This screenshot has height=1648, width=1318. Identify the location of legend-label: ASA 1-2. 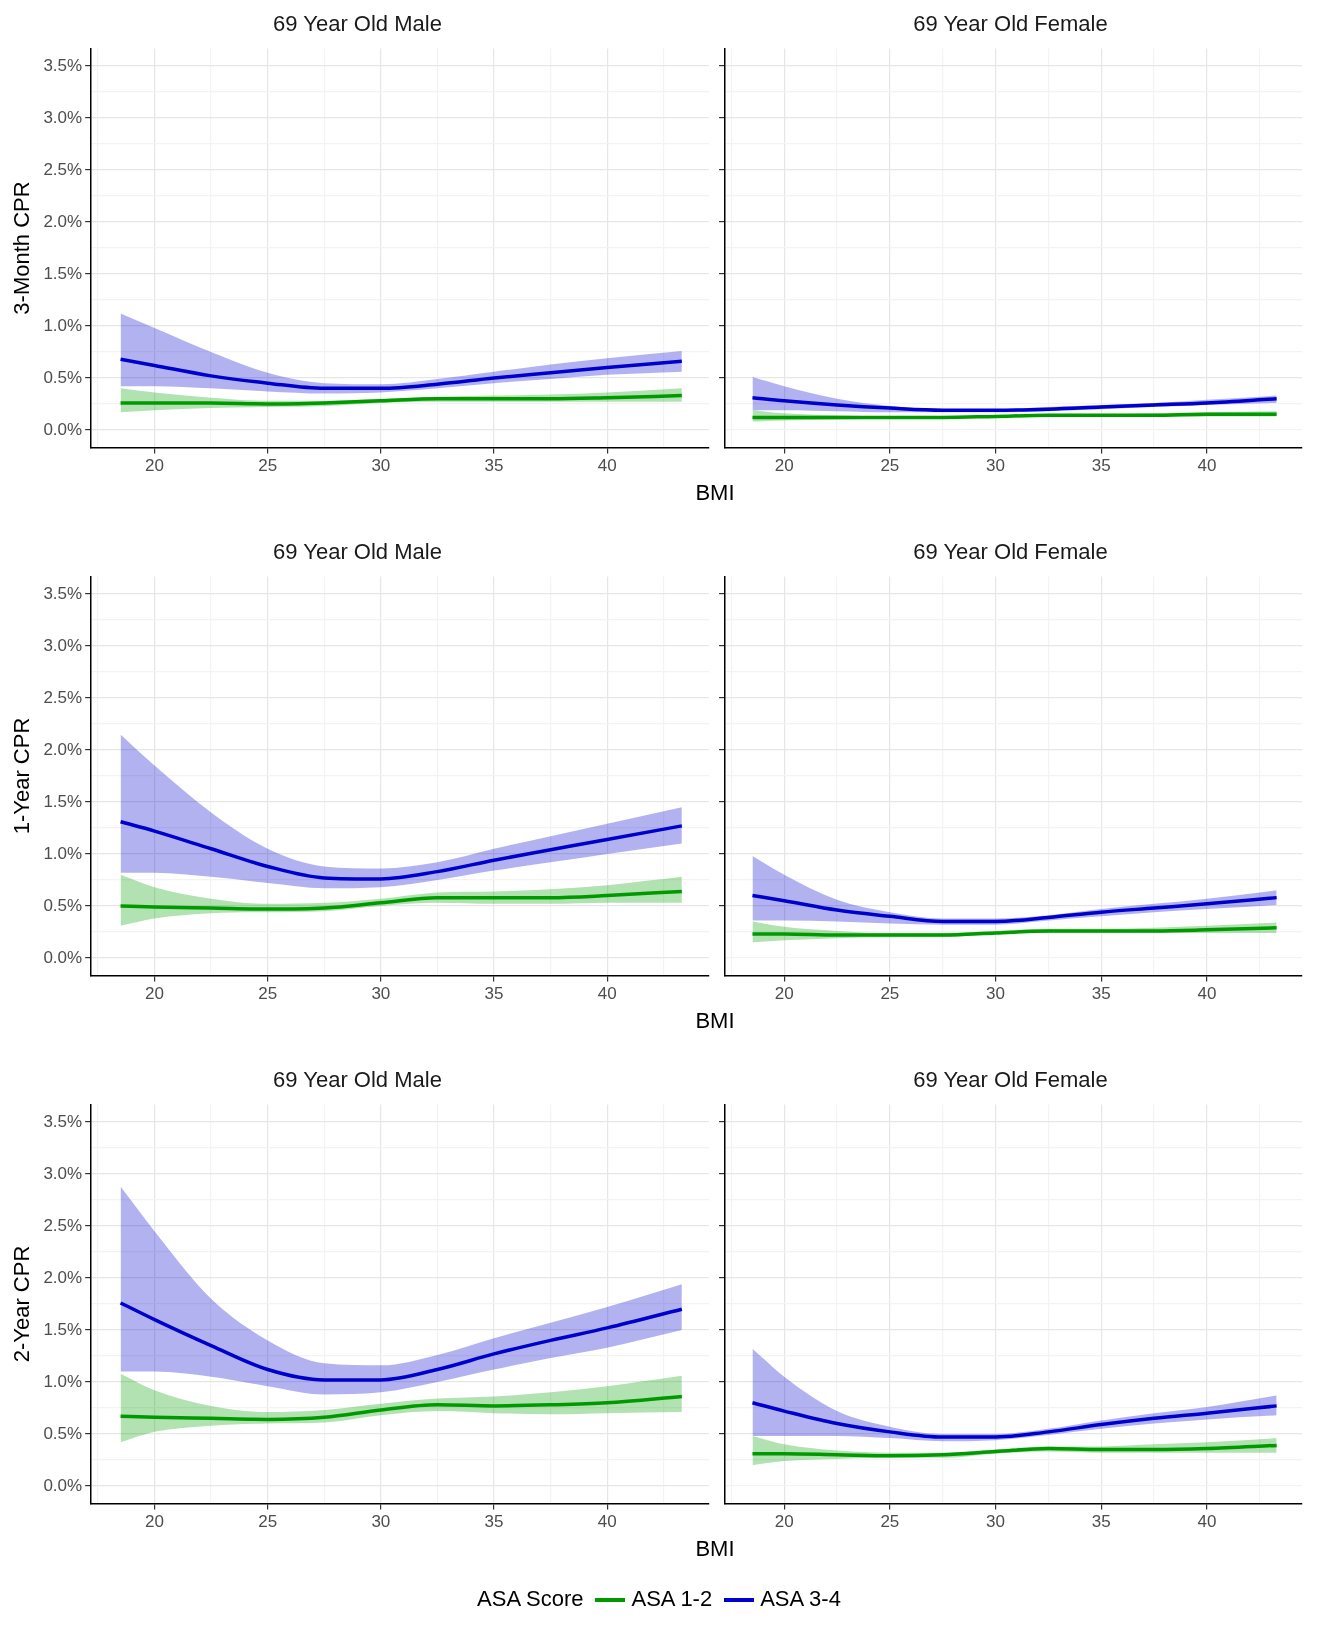
(671, 1599).